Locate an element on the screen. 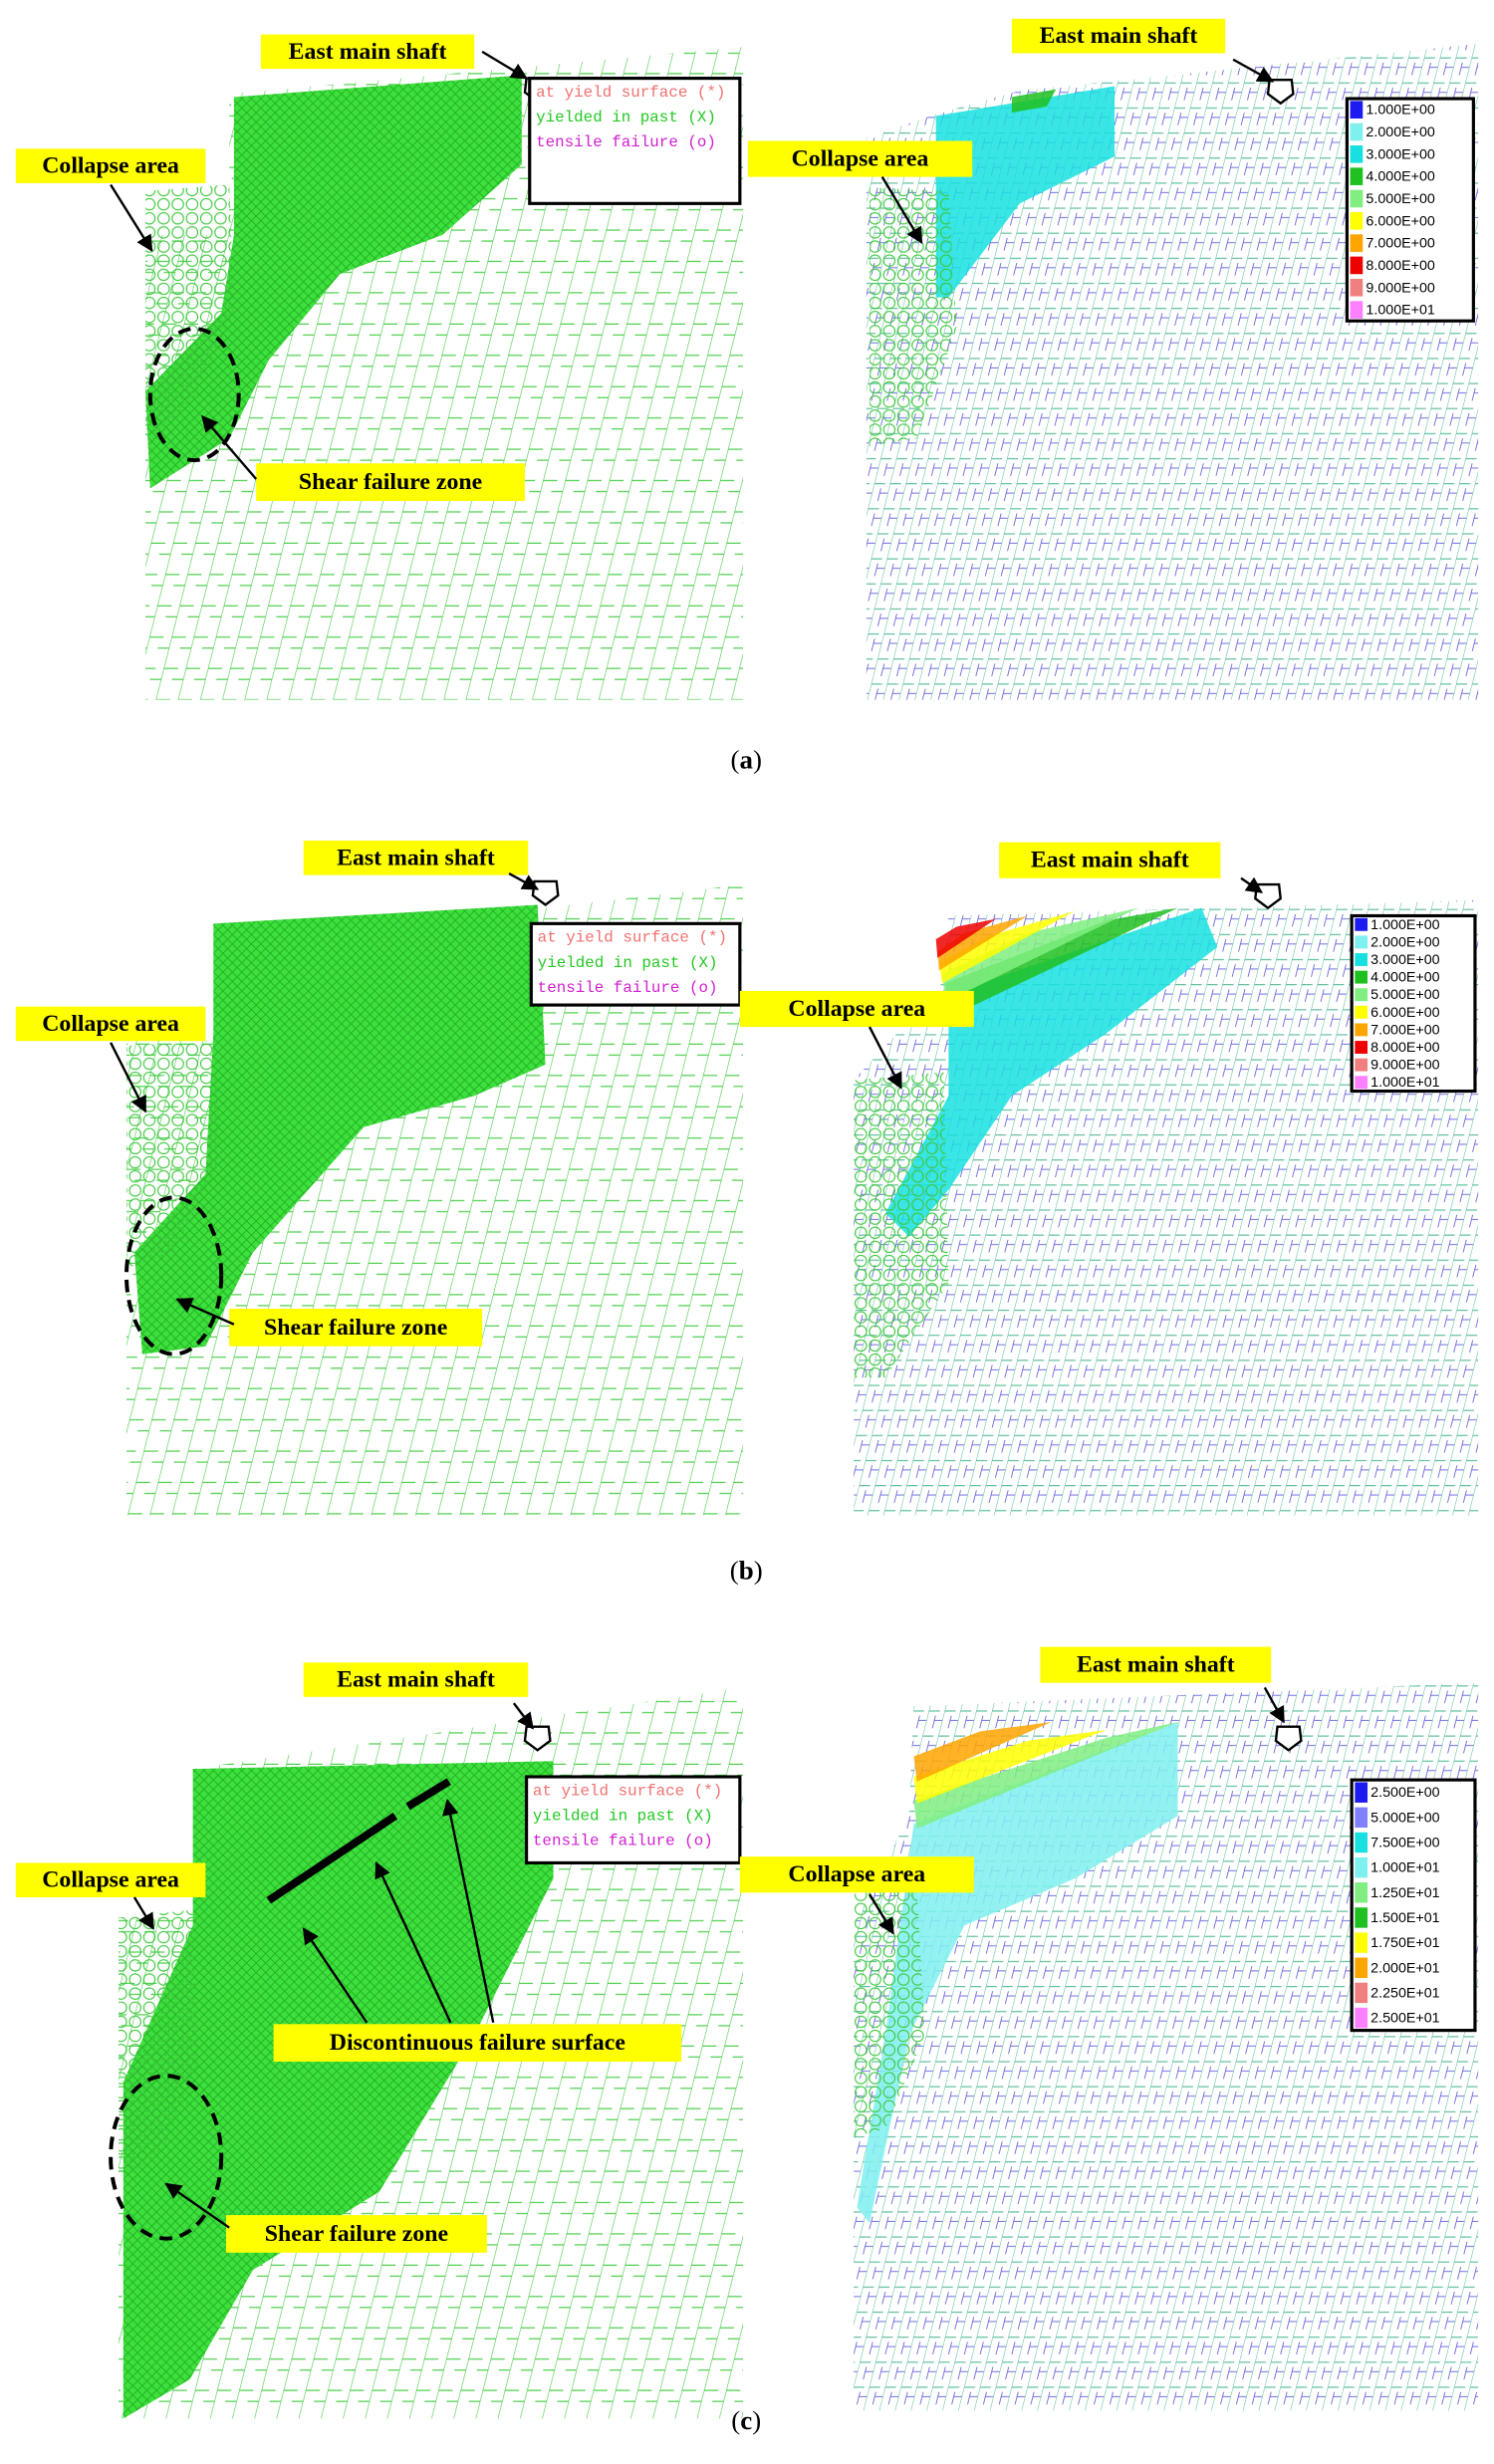  legend-label: 4.000E+00 is located at coordinates (1400, 177).